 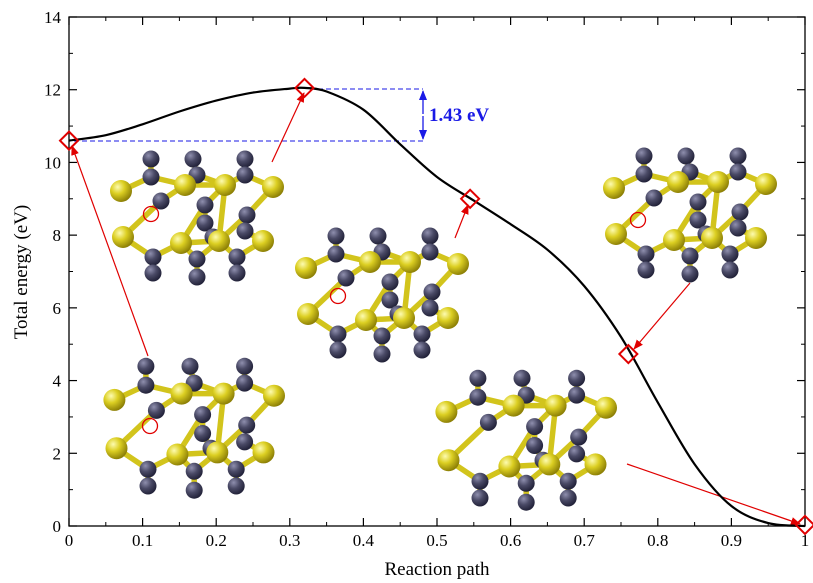 What do you see at coordinates (510, 540) in the screenshot?
I see `x-tick-label: 0.6` at bounding box center [510, 540].